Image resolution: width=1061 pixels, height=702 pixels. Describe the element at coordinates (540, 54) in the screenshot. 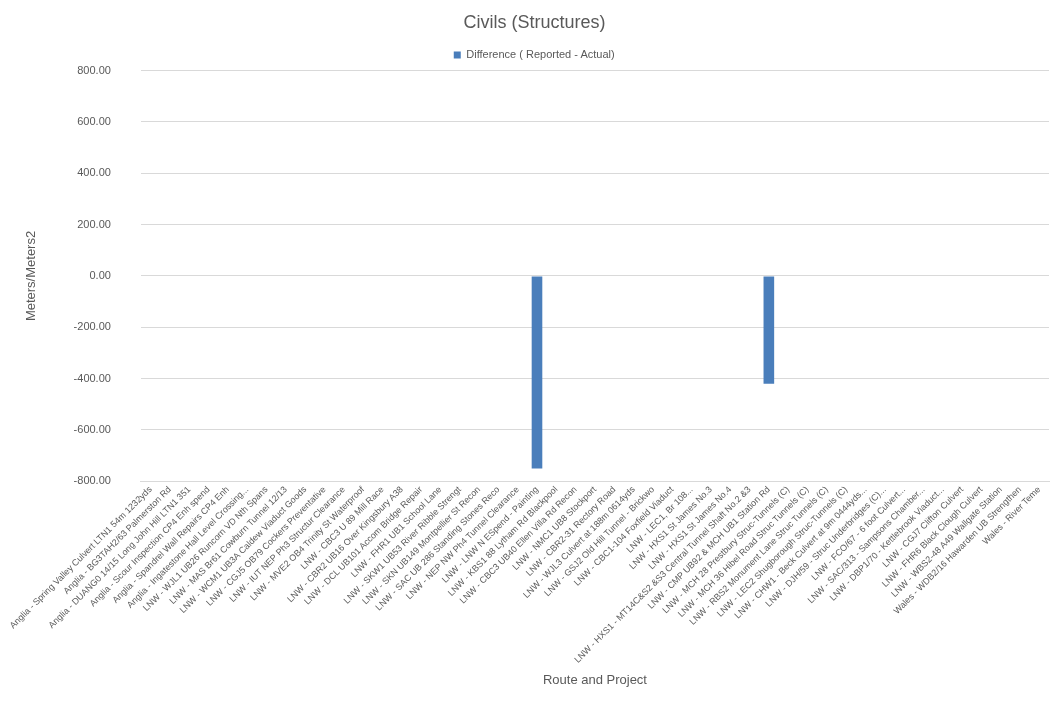

I see `legend-label: Difference ( Reported - Actual)` at that location.